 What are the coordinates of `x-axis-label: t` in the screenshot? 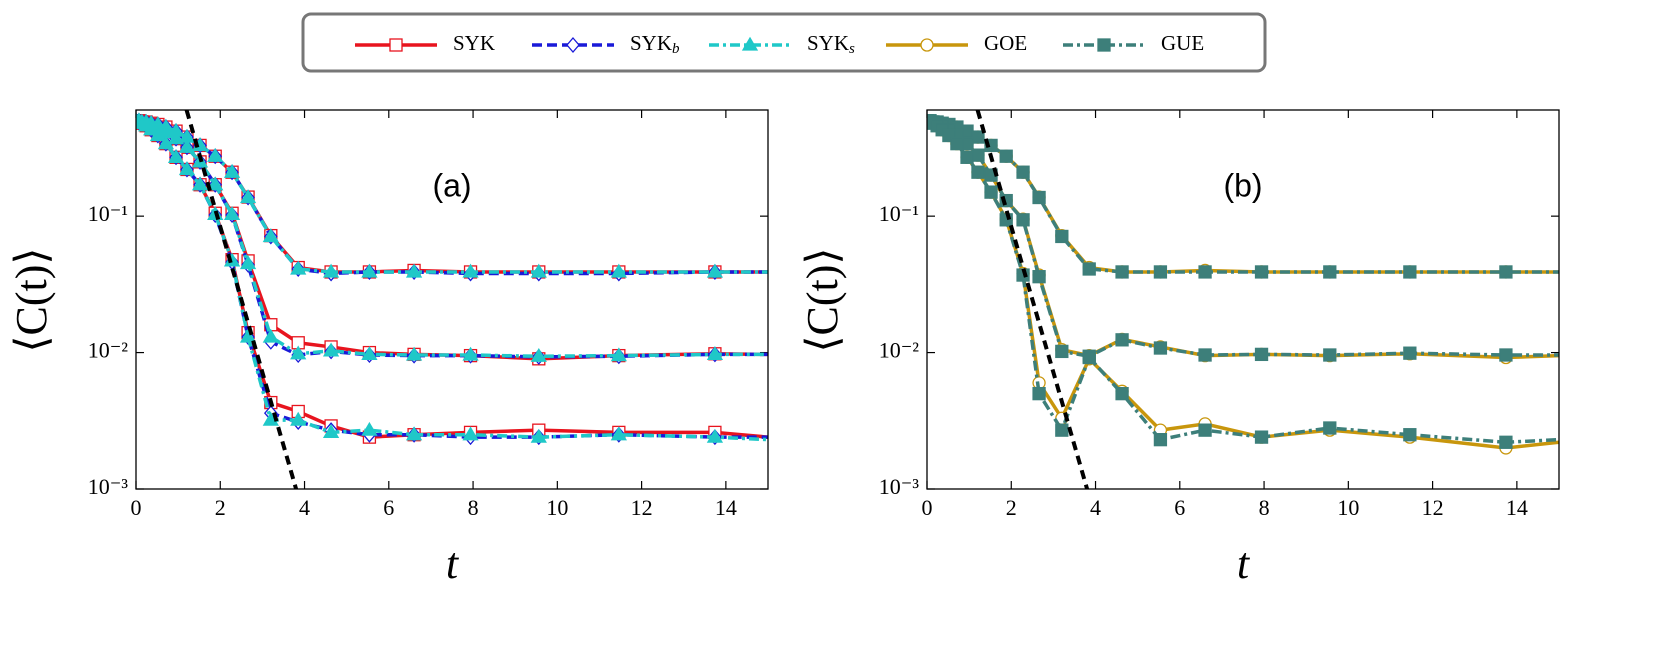 It's located at (1244, 563).